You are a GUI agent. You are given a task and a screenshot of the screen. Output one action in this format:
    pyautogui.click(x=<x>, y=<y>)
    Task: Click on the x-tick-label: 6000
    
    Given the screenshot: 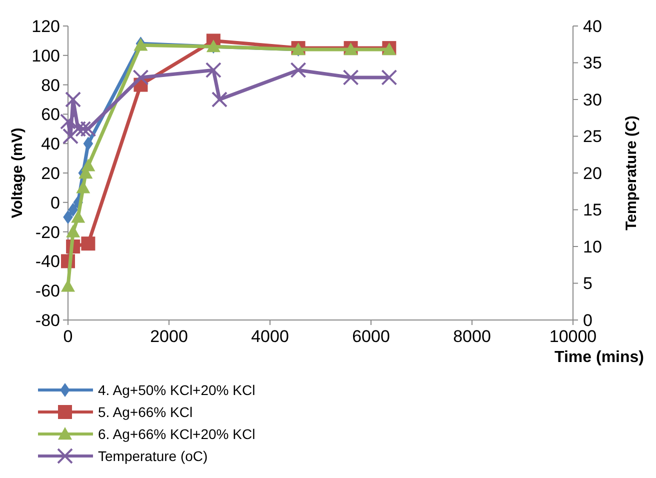 What is the action you would take?
    pyautogui.click(x=371, y=336)
    